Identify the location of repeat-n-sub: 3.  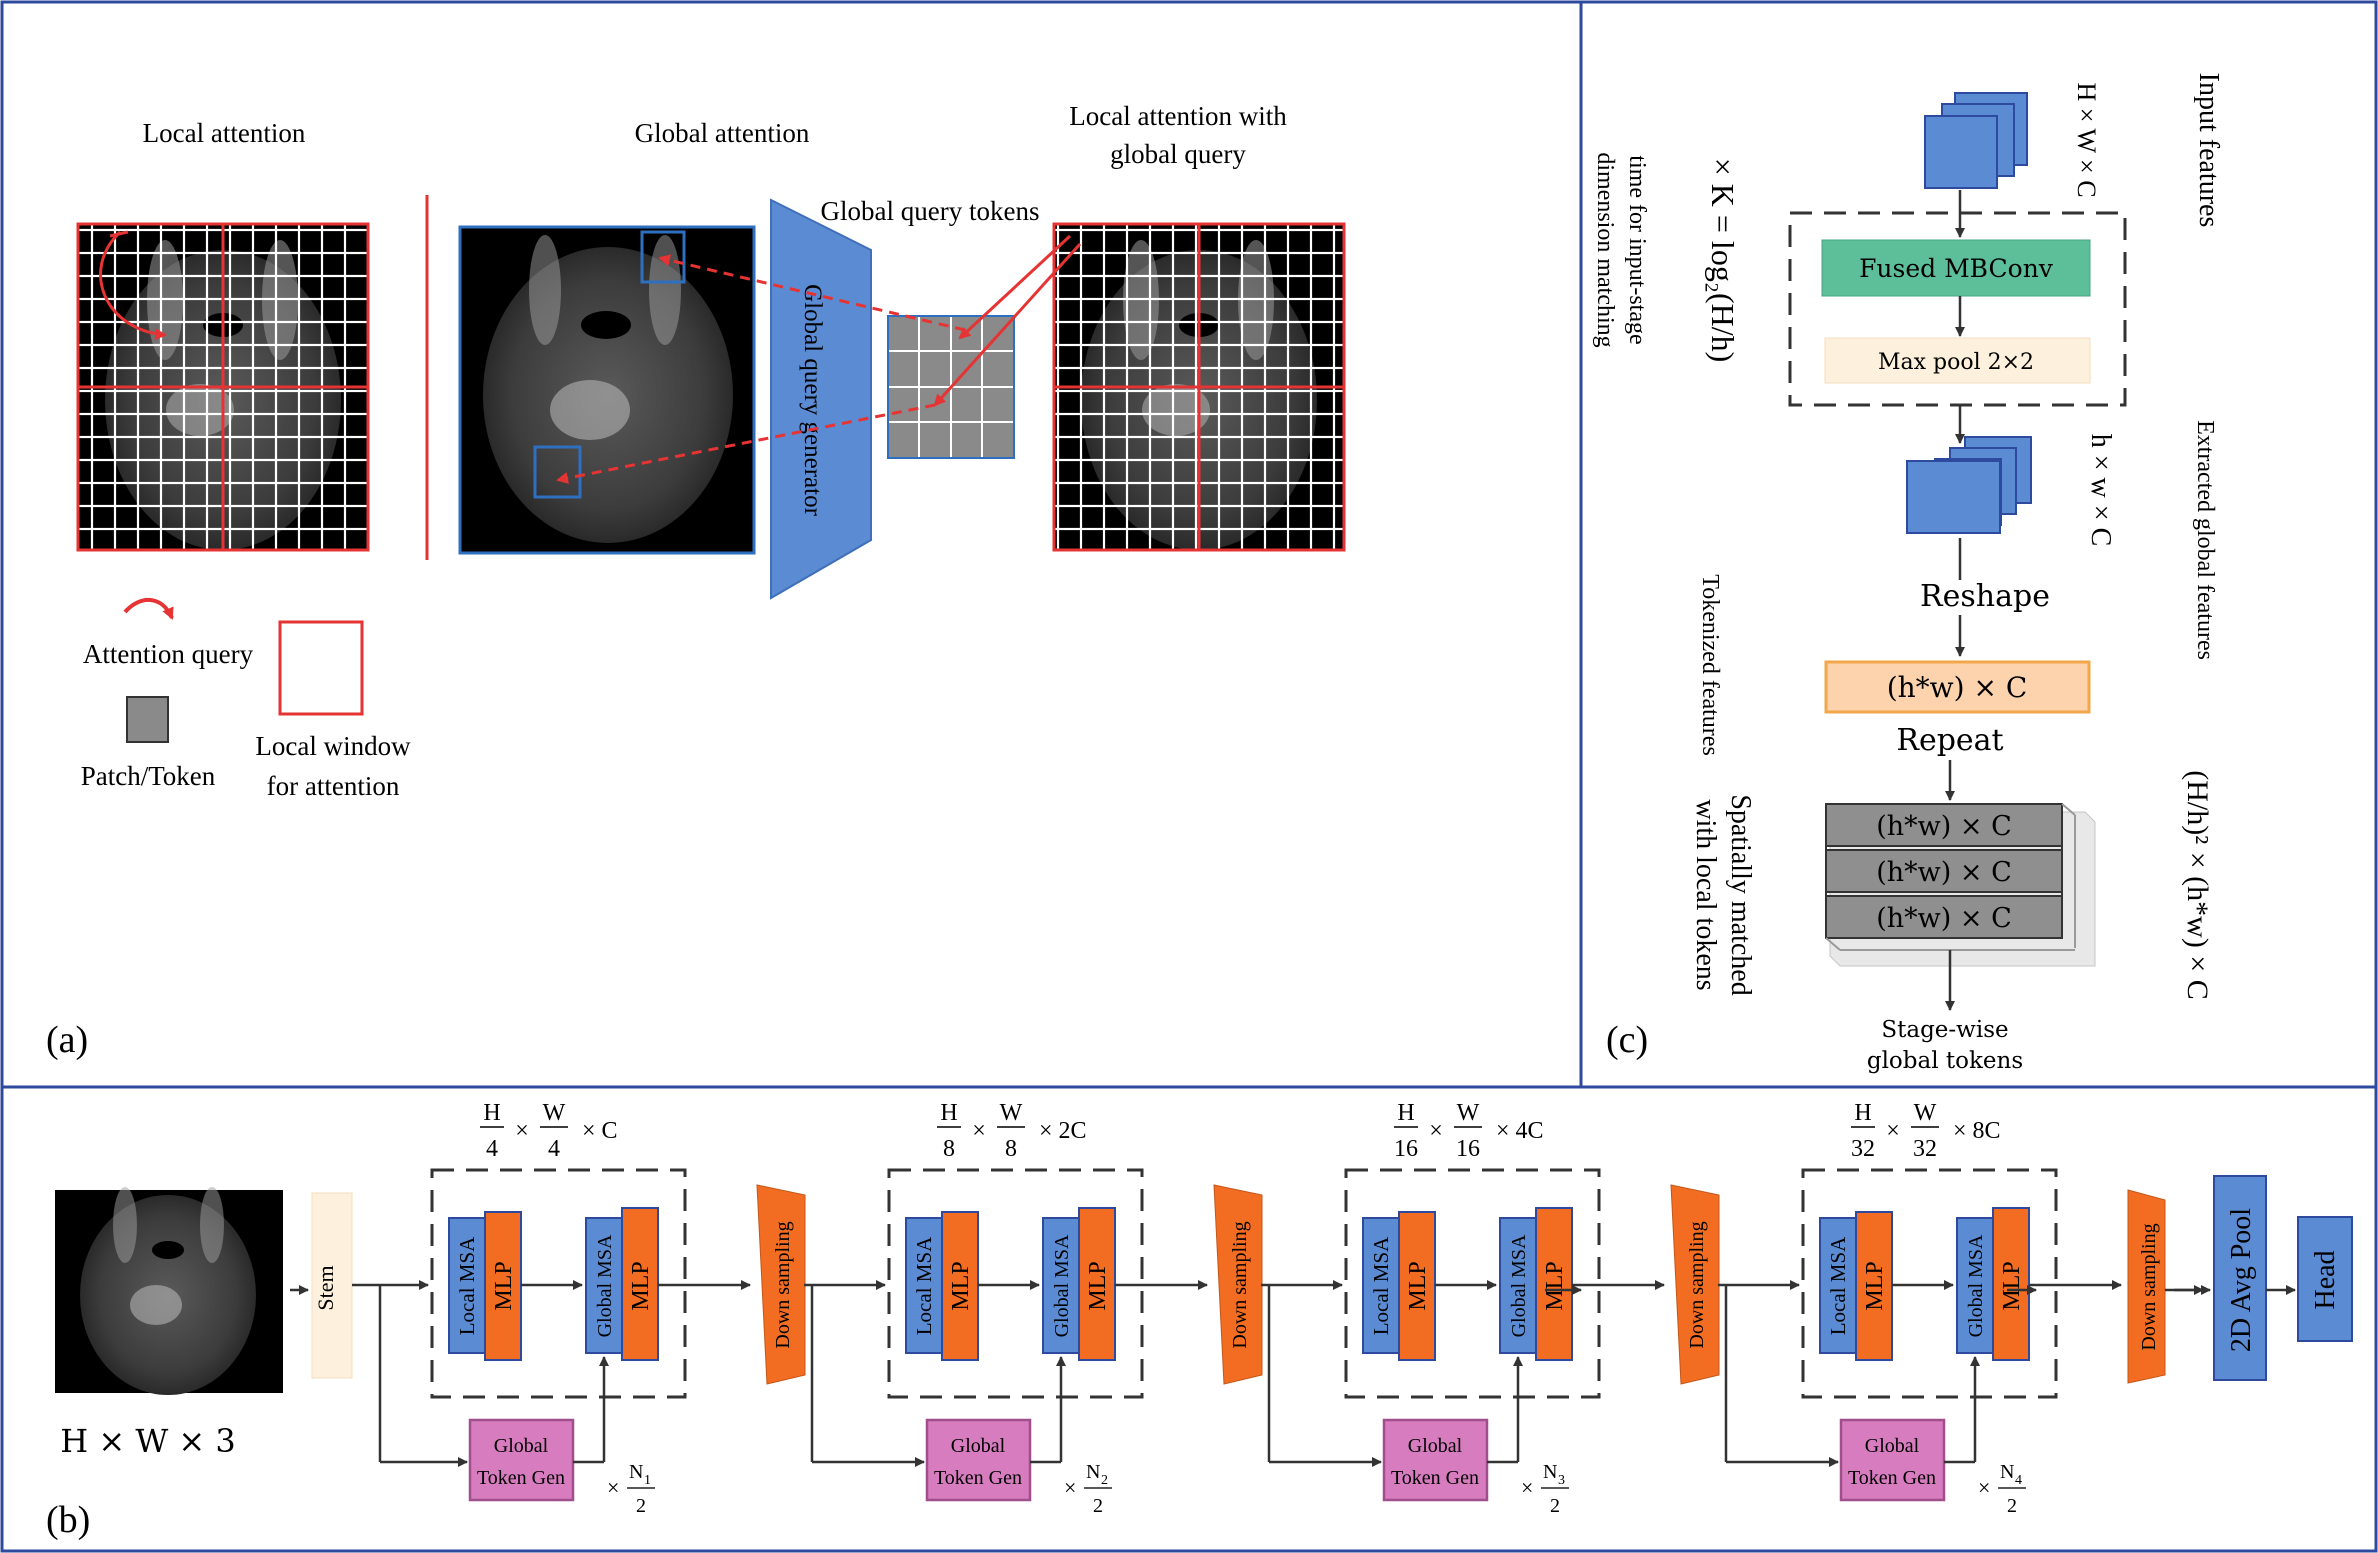
(1561, 1480).